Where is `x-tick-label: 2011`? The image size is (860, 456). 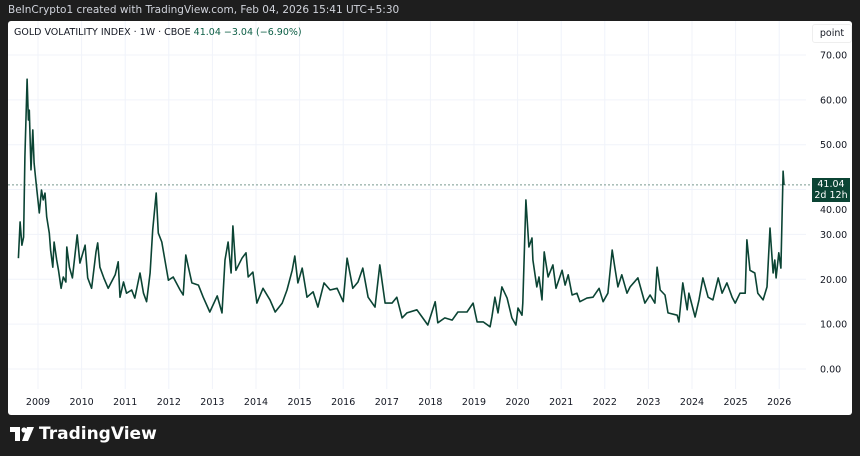
x-tick-label: 2011 is located at coordinates (125, 402).